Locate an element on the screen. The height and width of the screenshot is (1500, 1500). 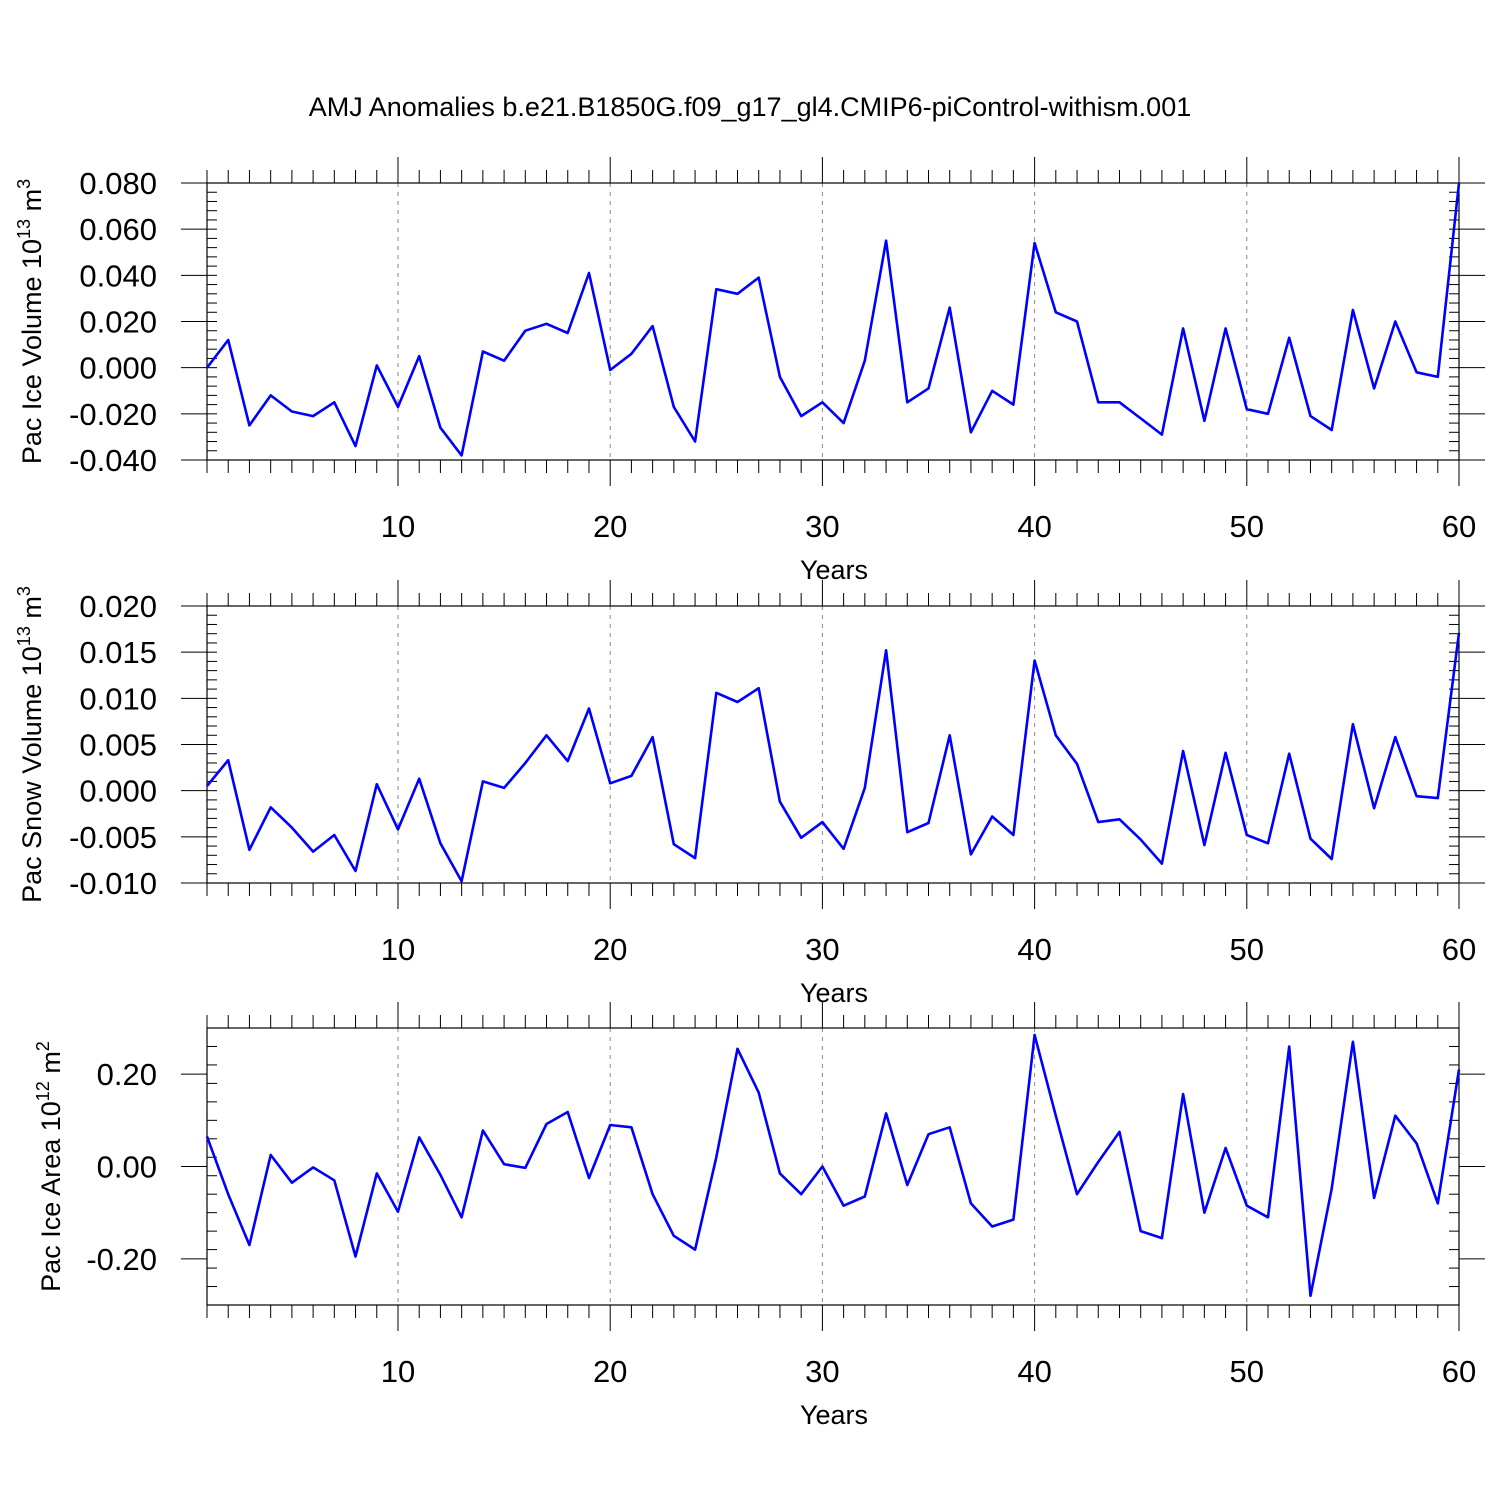
y-tick-label: 0.015 is located at coordinates (118, 652).